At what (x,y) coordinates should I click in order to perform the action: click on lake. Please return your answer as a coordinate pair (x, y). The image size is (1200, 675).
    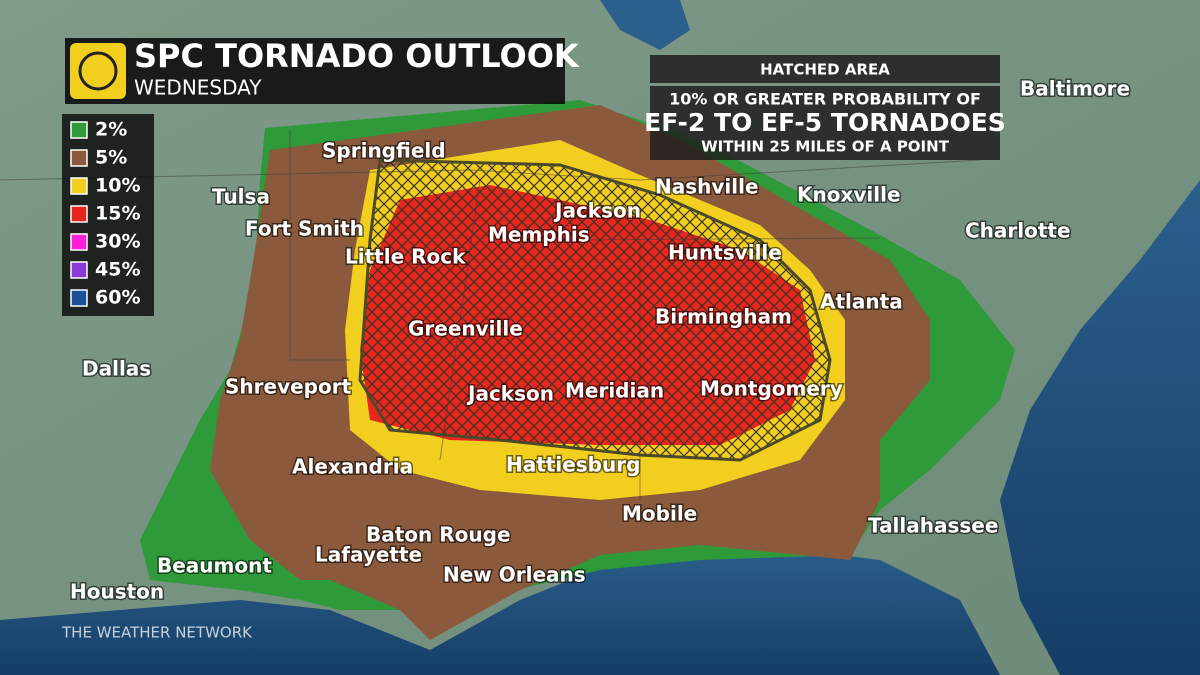
    Looking at the image, I should click on (645, 25).